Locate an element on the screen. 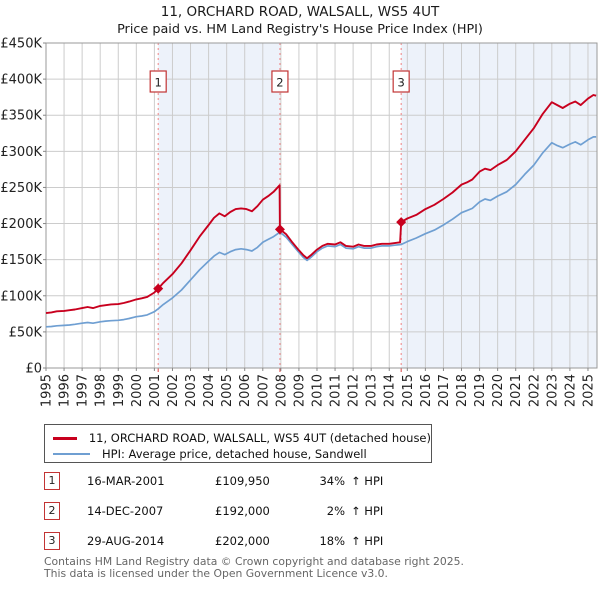 The image size is (600, 590). sale-date: 16-MAR-2001 is located at coordinates (126, 481).